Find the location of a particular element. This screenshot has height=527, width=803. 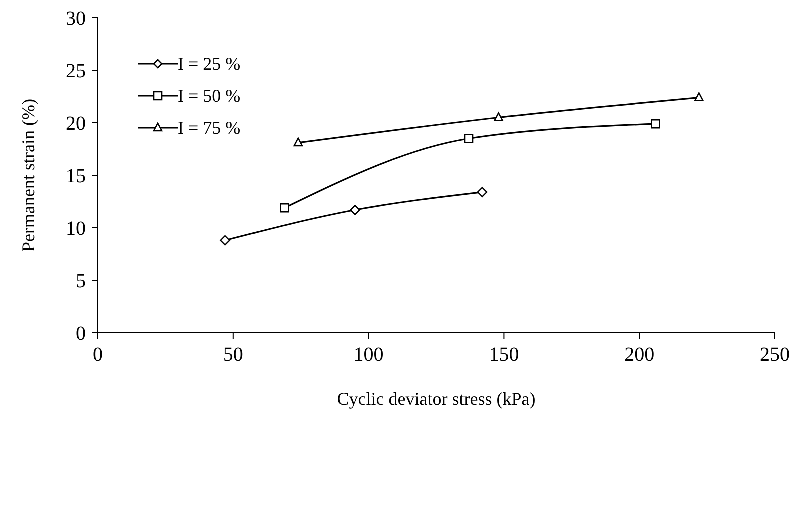

x-tick-label: 150 is located at coordinates (504, 355).